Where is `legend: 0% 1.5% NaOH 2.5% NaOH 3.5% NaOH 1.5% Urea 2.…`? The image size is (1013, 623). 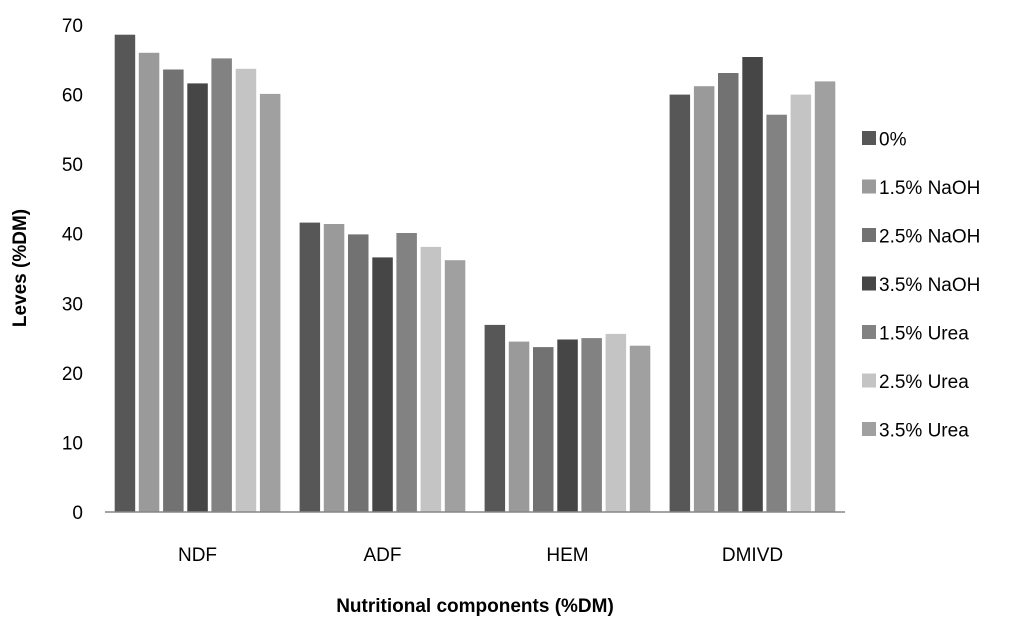
legend: 0% 1.5% NaOH 2.5% NaOH 3.5% NaOH 1.5% Urea 2.… is located at coordinates (921, 286).